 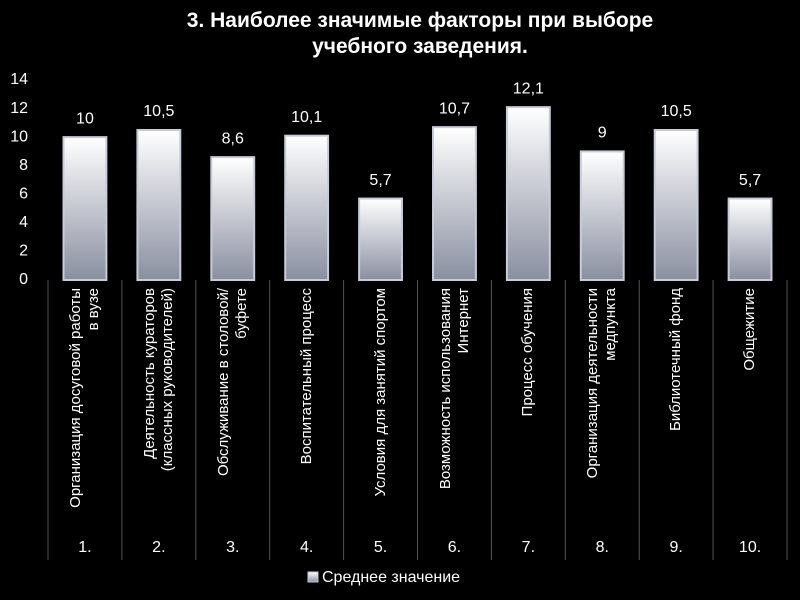 What do you see at coordinates (602, 133) in the screenshot?
I see `data-label: 9` at bounding box center [602, 133].